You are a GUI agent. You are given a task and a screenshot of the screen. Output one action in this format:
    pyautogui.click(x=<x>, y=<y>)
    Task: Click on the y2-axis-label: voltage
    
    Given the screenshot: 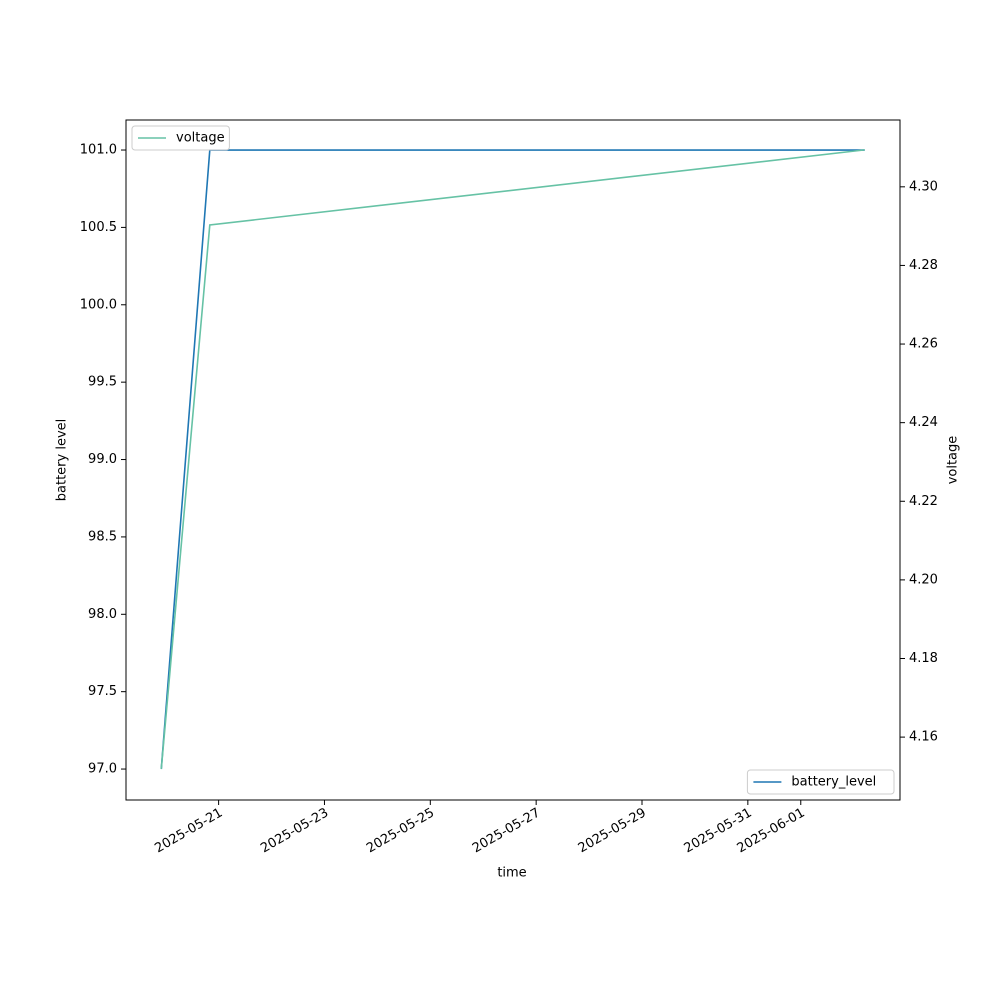 What is the action you would take?
    pyautogui.click(x=953, y=460)
    